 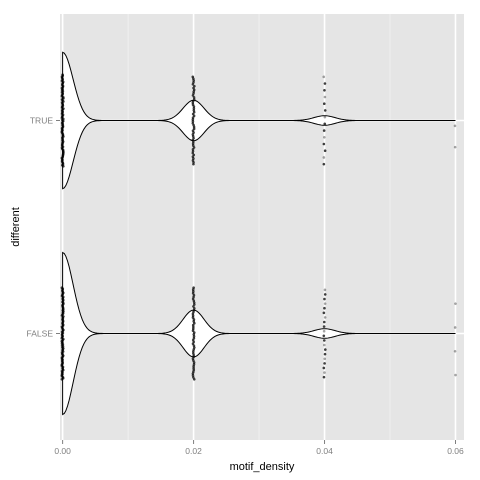 I want to click on y-tick-label: FALSE, so click(x=40, y=334).